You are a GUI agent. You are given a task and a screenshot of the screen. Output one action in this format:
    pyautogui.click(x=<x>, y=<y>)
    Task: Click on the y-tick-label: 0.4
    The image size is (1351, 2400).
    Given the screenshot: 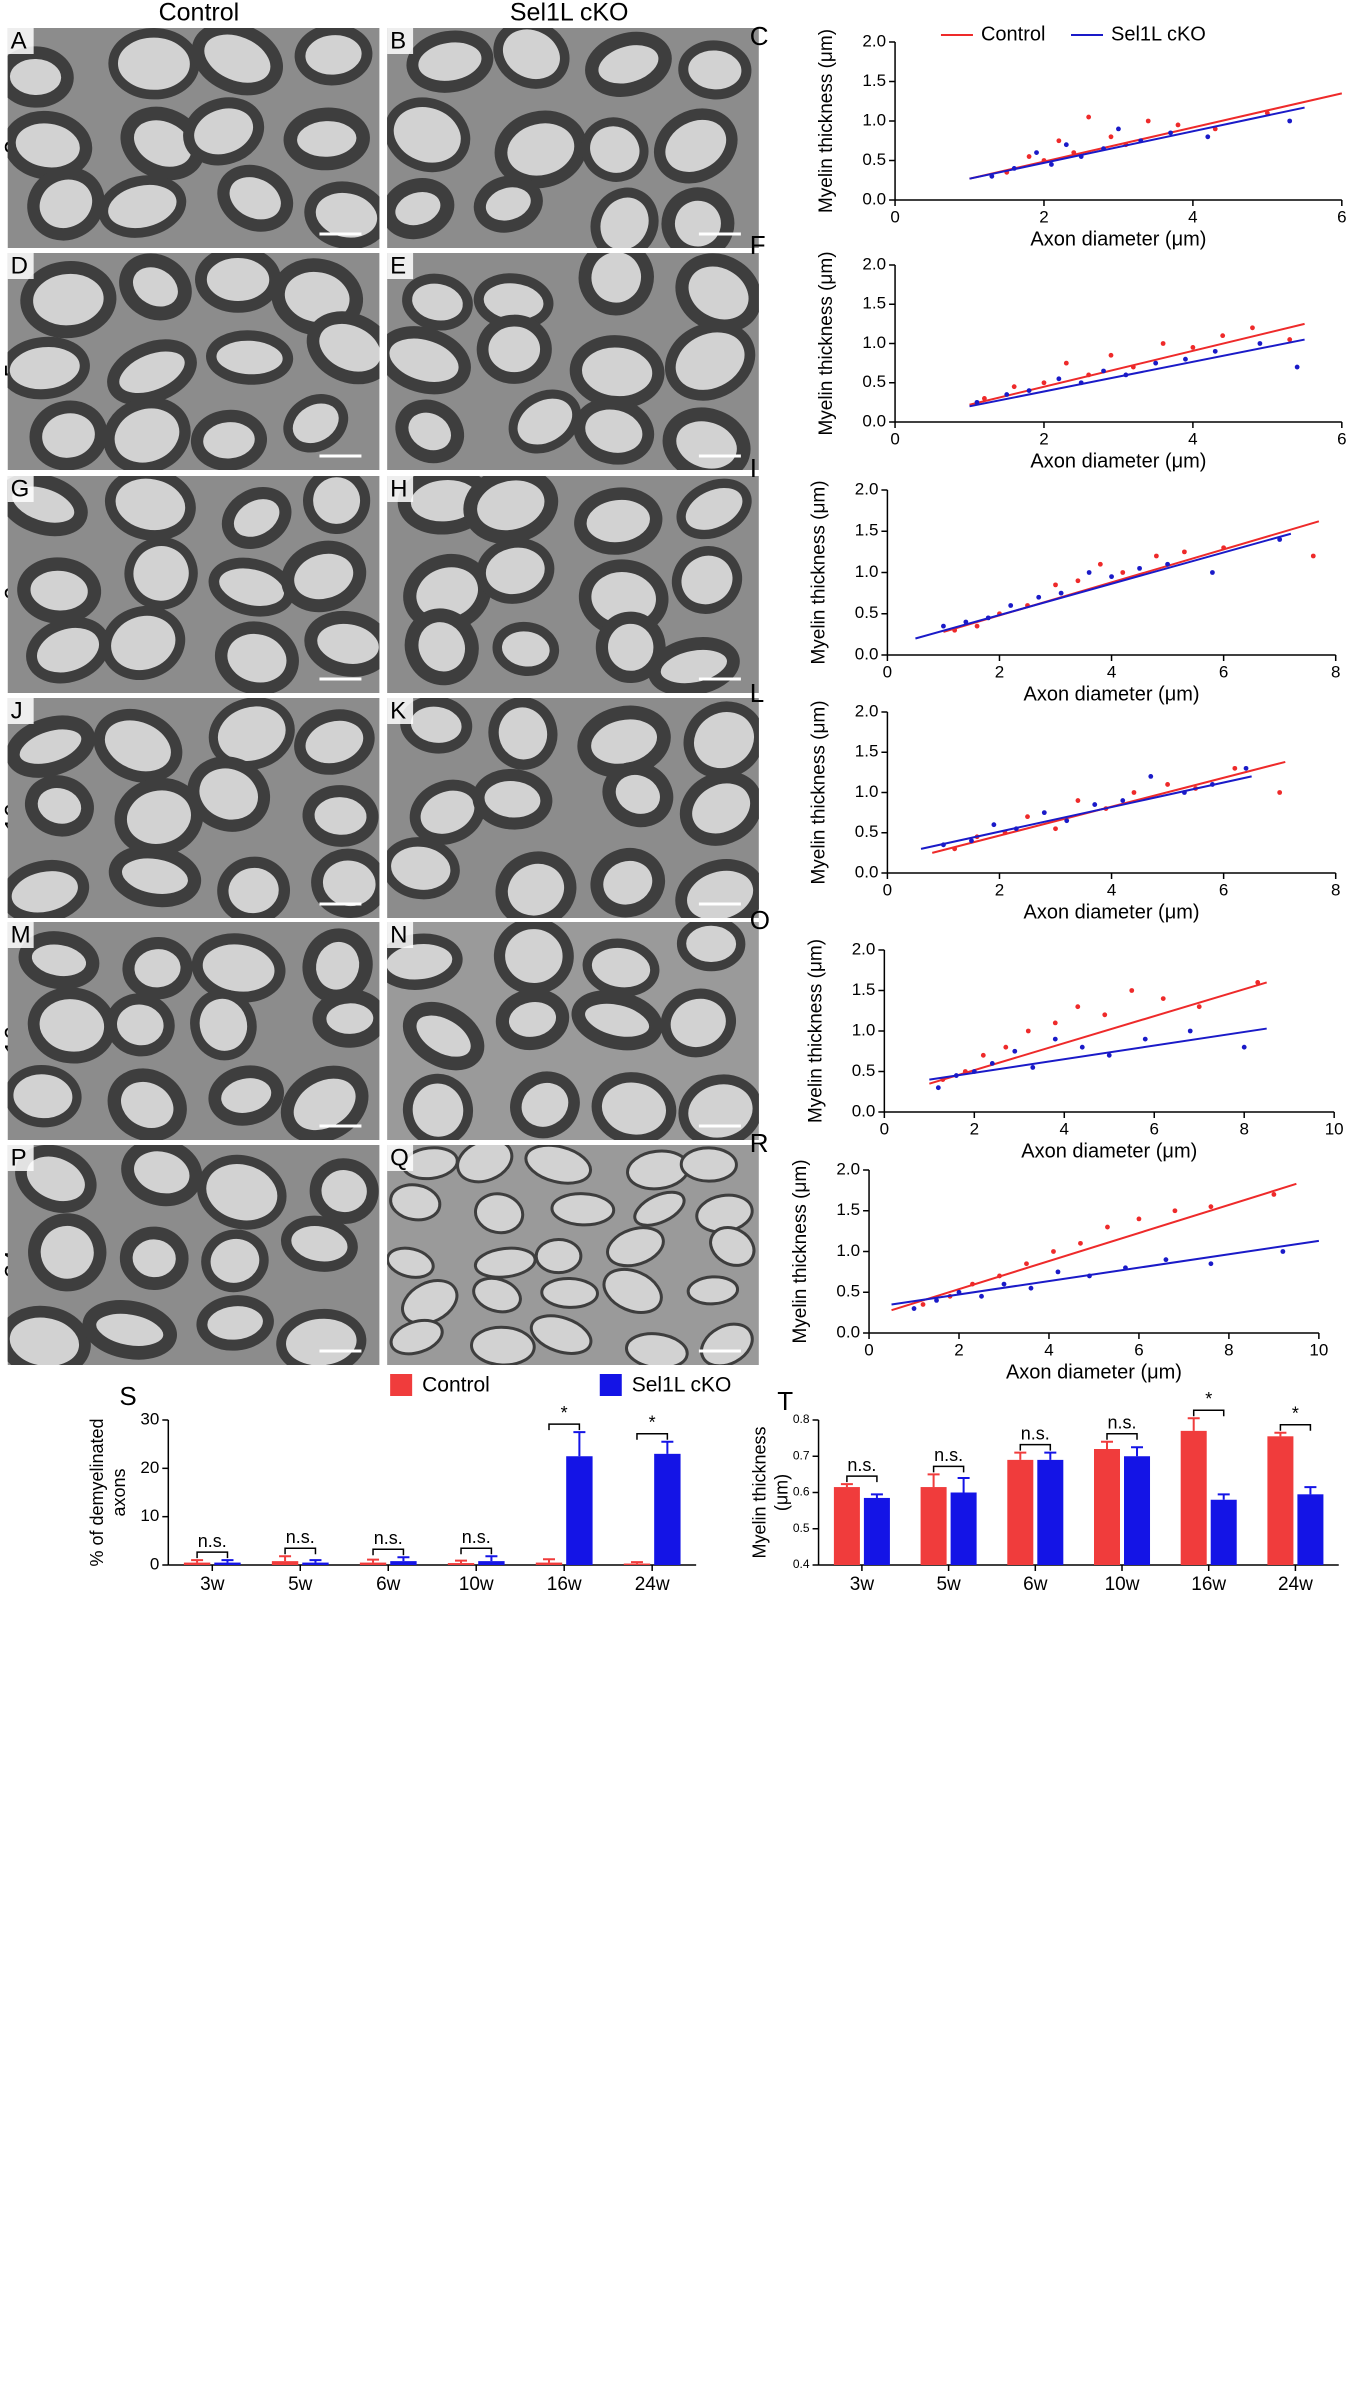 What is the action you would take?
    pyautogui.click(x=801, y=1564)
    